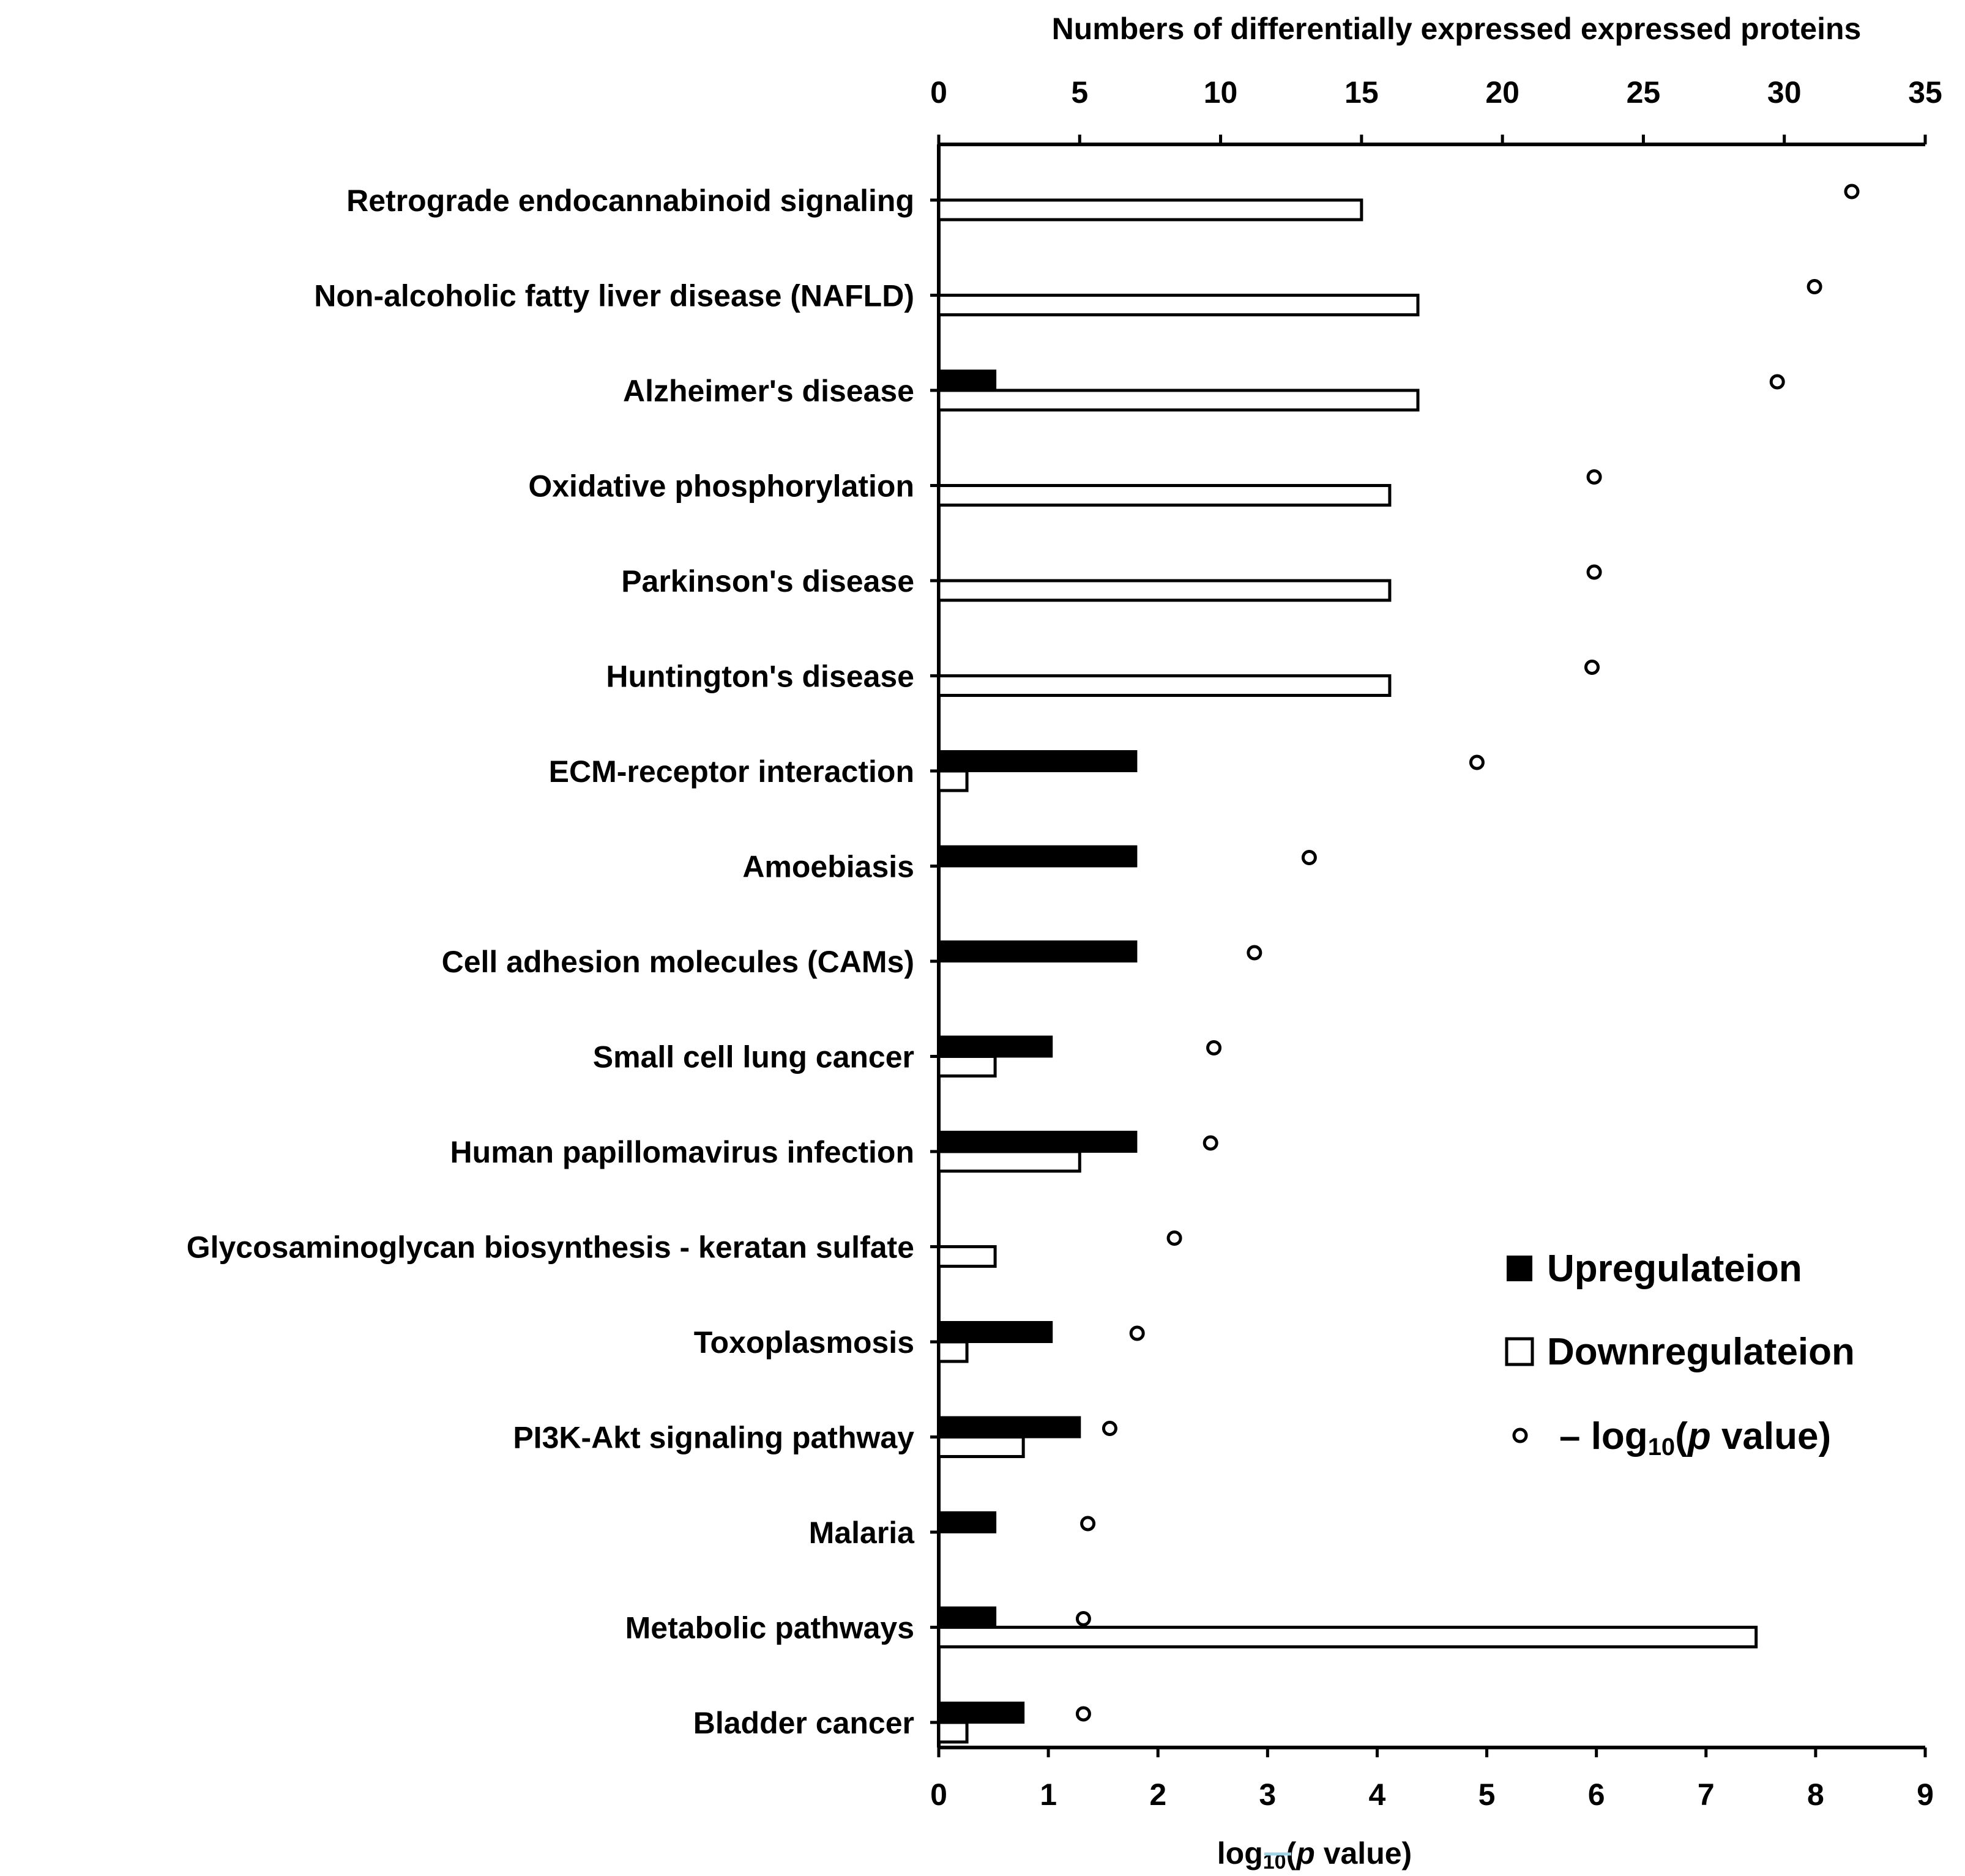 The height and width of the screenshot is (1876, 1965). I want to click on legend-pvalue-marker, so click(1520, 1435).